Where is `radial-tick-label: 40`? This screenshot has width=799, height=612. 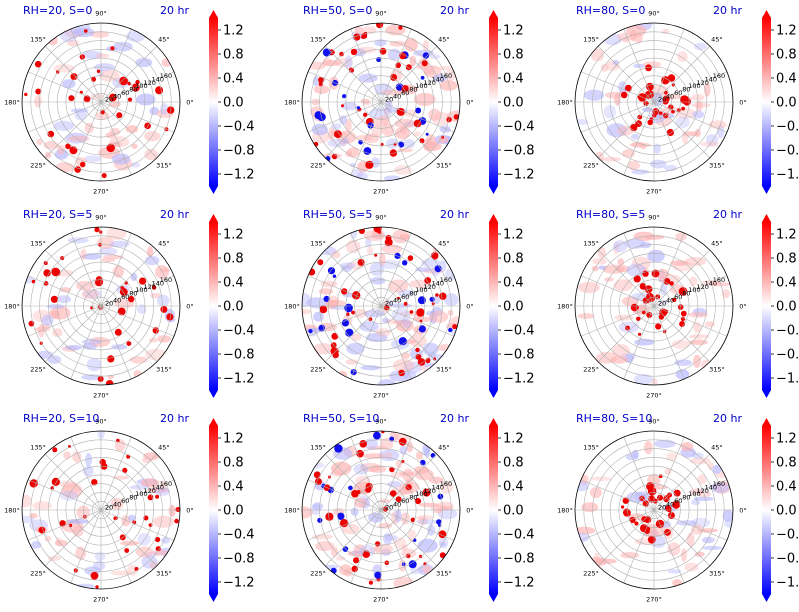 radial-tick-label: 40 is located at coordinates (397, 504).